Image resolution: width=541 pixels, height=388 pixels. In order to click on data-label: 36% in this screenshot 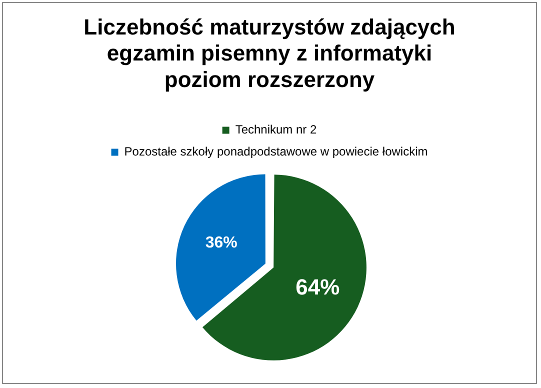, I will do `click(221, 243)`.